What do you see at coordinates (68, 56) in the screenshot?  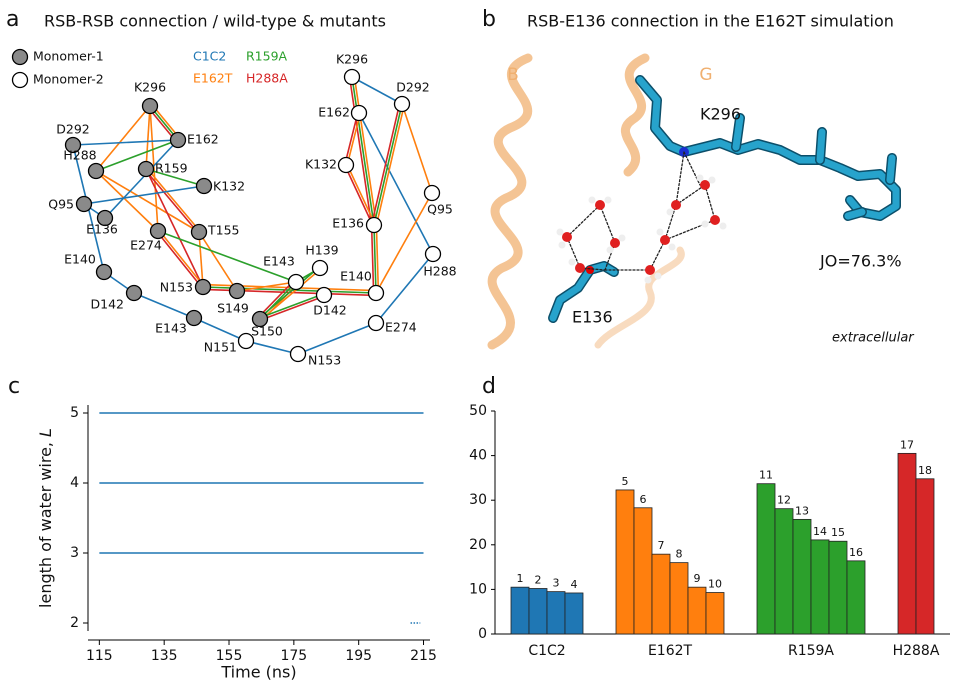 I see `legend-label: Monomer-1` at bounding box center [68, 56].